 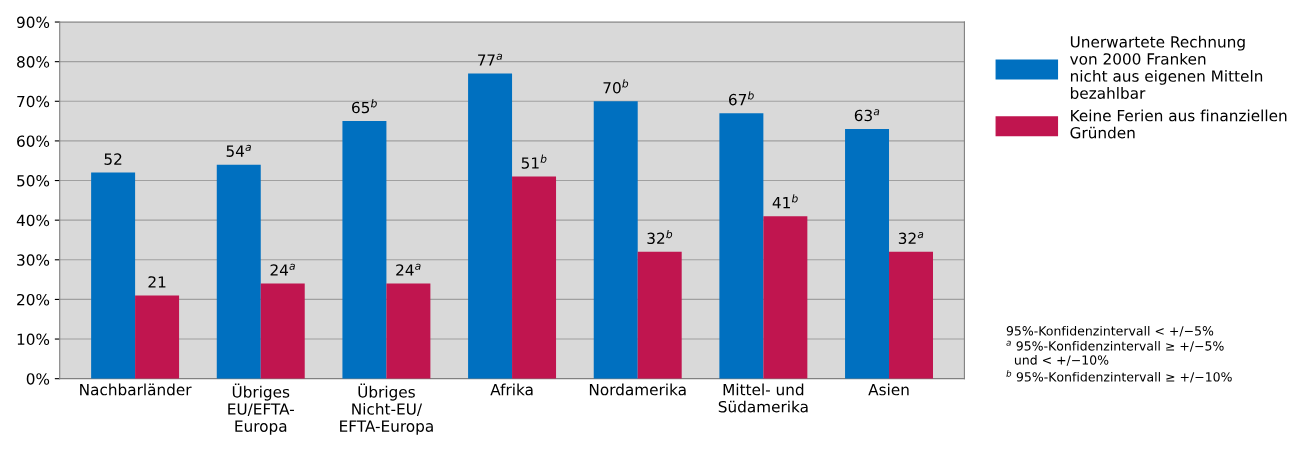 I want to click on data-label: 54$^{a}$, so click(x=238, y=150).